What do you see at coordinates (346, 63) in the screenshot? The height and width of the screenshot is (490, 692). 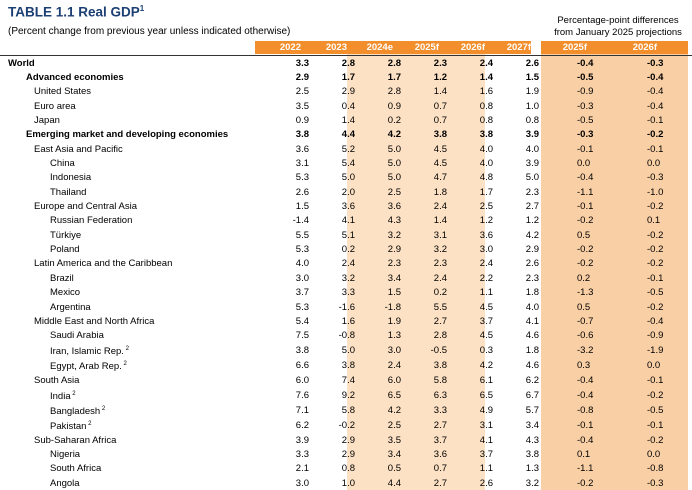 I see `table-row: World 3.3 2.8 2.8 2.3 2.4 2.6 -0.4 -0.3` at bounding box center [346, 63].